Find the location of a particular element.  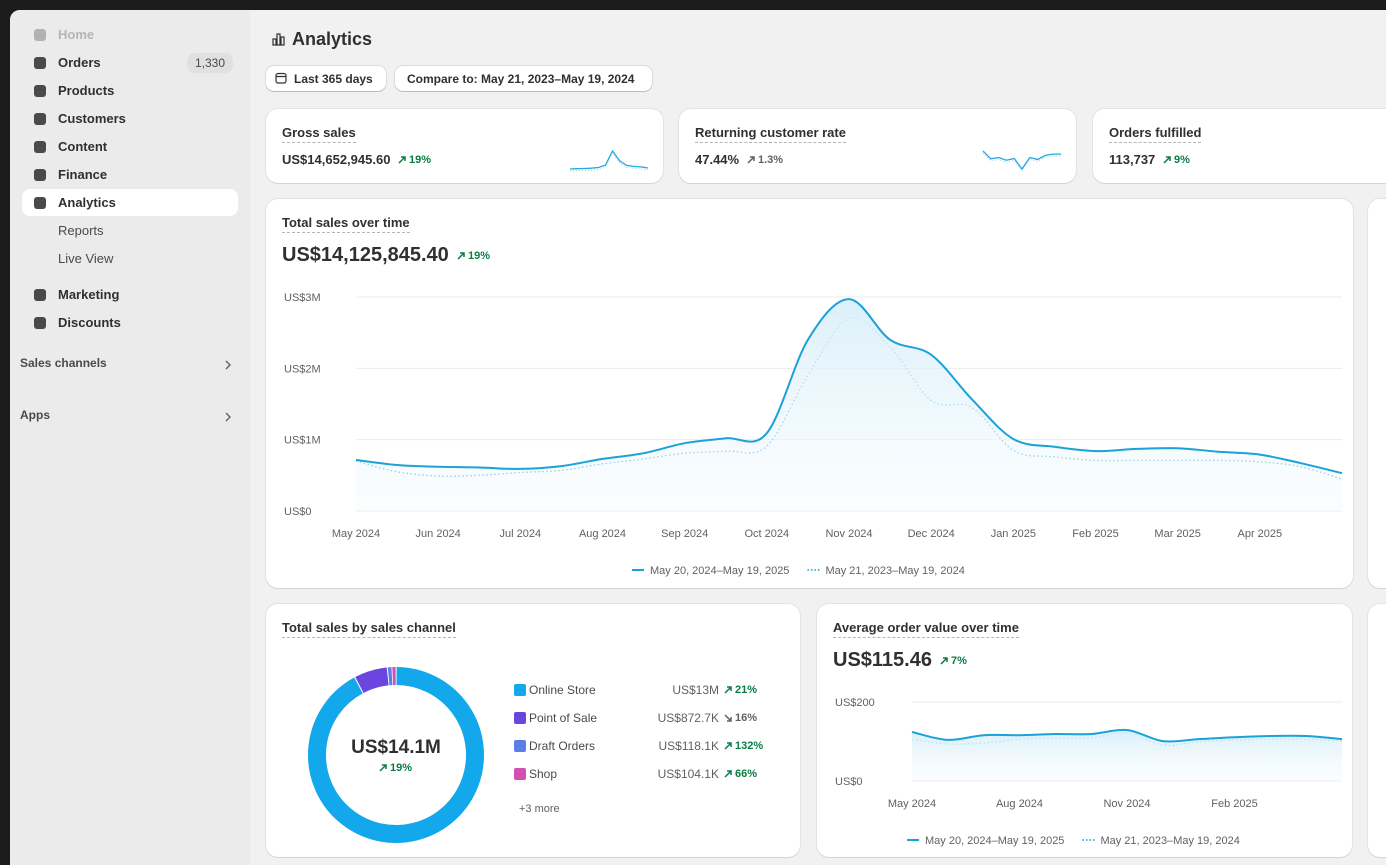

badge-count: 1,330 is located at coordinates (210, 63).